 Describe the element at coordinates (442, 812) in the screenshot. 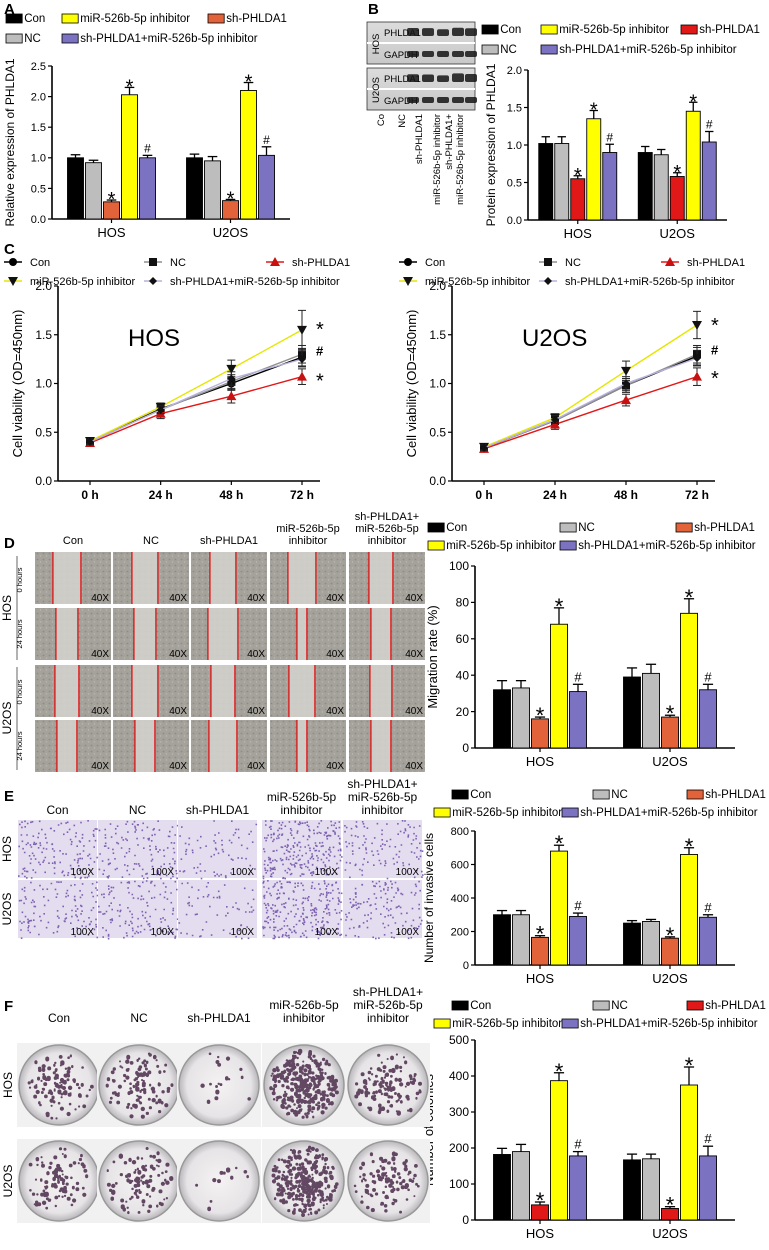

I see `legend-swatch-inhibitor` at that location.